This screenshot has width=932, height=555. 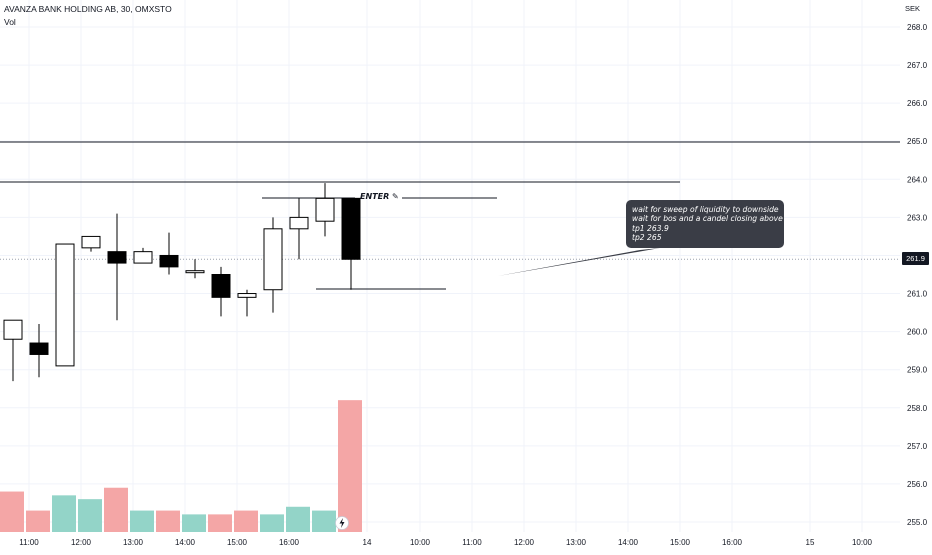 I want to click on y-tick-label: 265.0, so click(x=917, y=141).